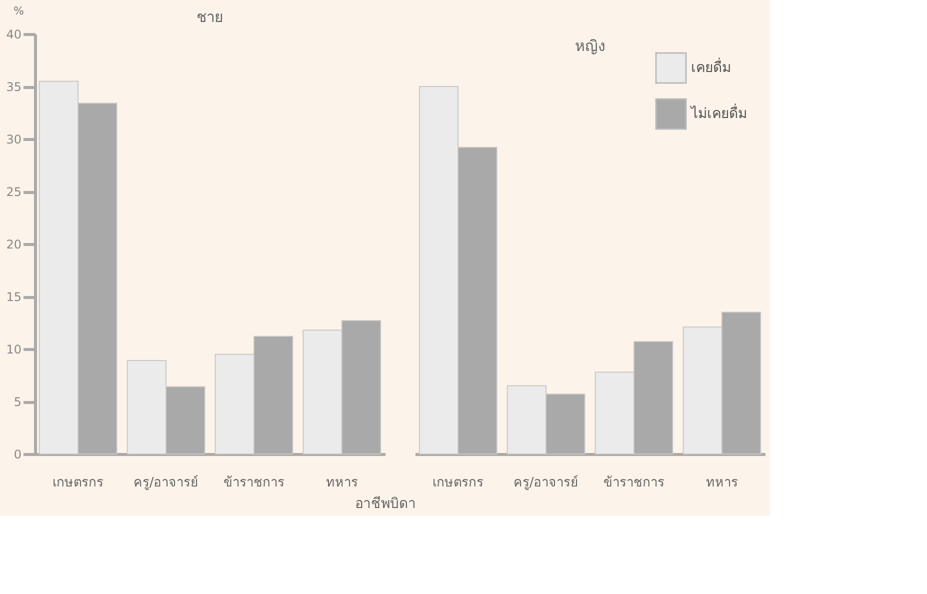 The width and height of the screenshot is (927, 594). What do you see at coordinates (590, 46) in the screenshot?
I see `chart-title: หญิง` at bounding box center [590, 46].